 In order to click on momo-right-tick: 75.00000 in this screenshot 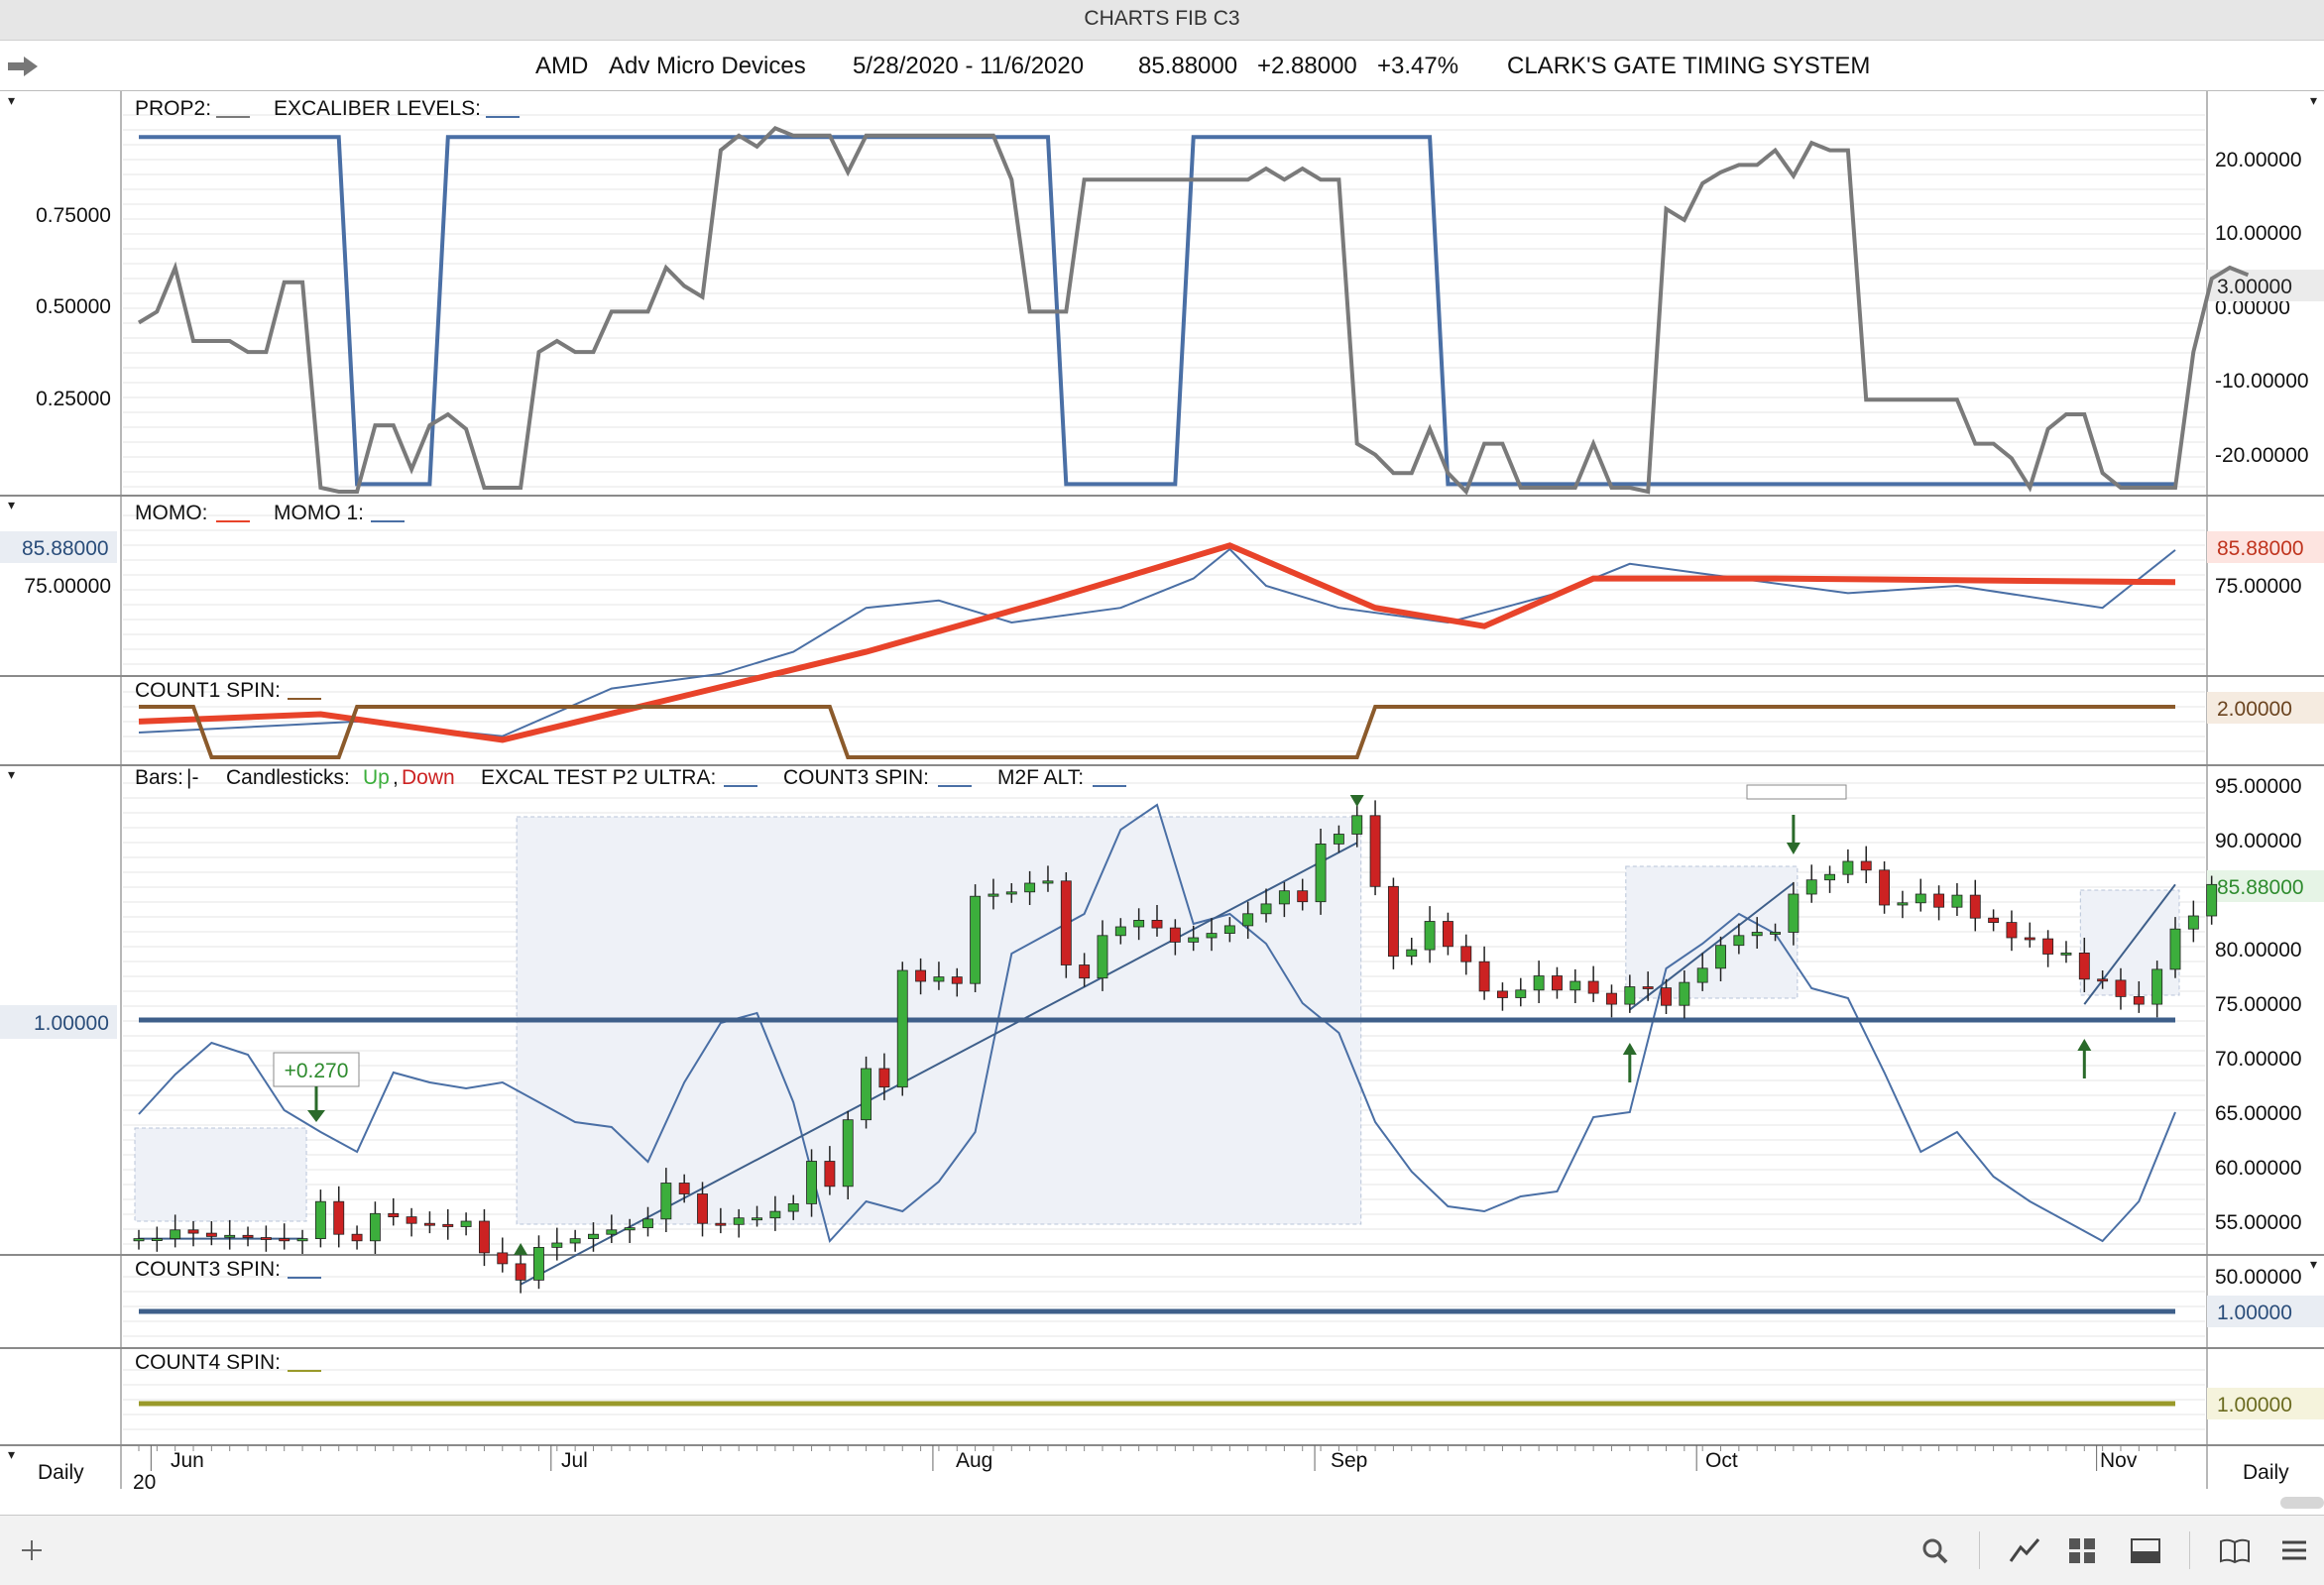, I will do `click(2258, 586)`.